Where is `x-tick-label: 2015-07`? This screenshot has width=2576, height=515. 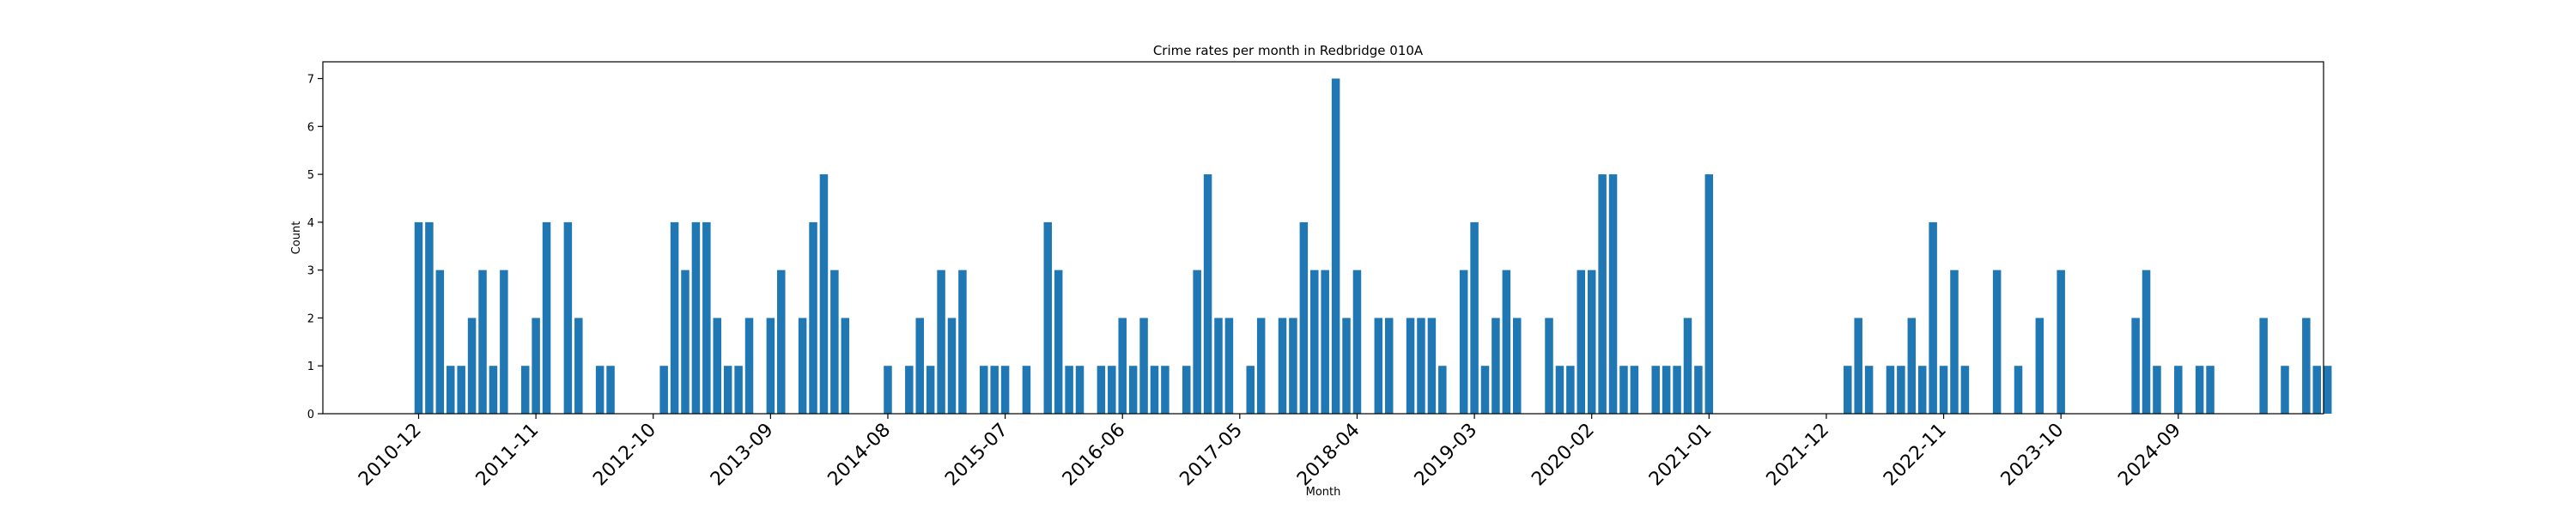 x-tick-label: 2015-07 is located at coordinates (976, 455).